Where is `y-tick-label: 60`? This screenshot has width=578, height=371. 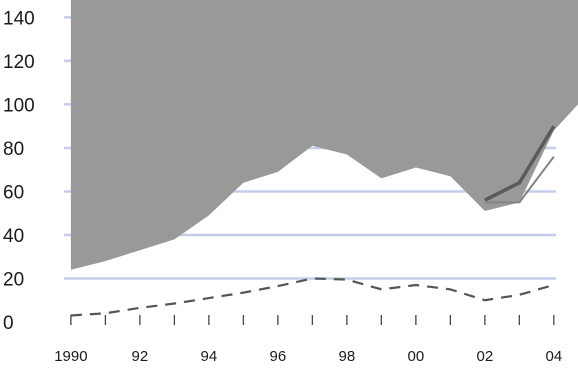 y-tick-label: 60 is located at coordinates (13, 192).